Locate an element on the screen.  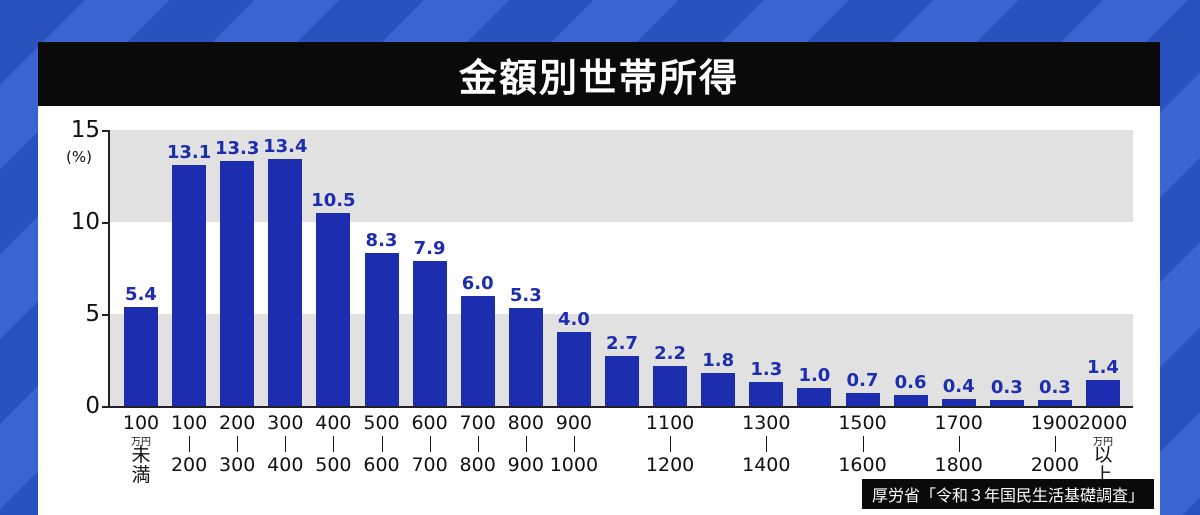
data-label: 13.1 is located at coordinates (189, 152).